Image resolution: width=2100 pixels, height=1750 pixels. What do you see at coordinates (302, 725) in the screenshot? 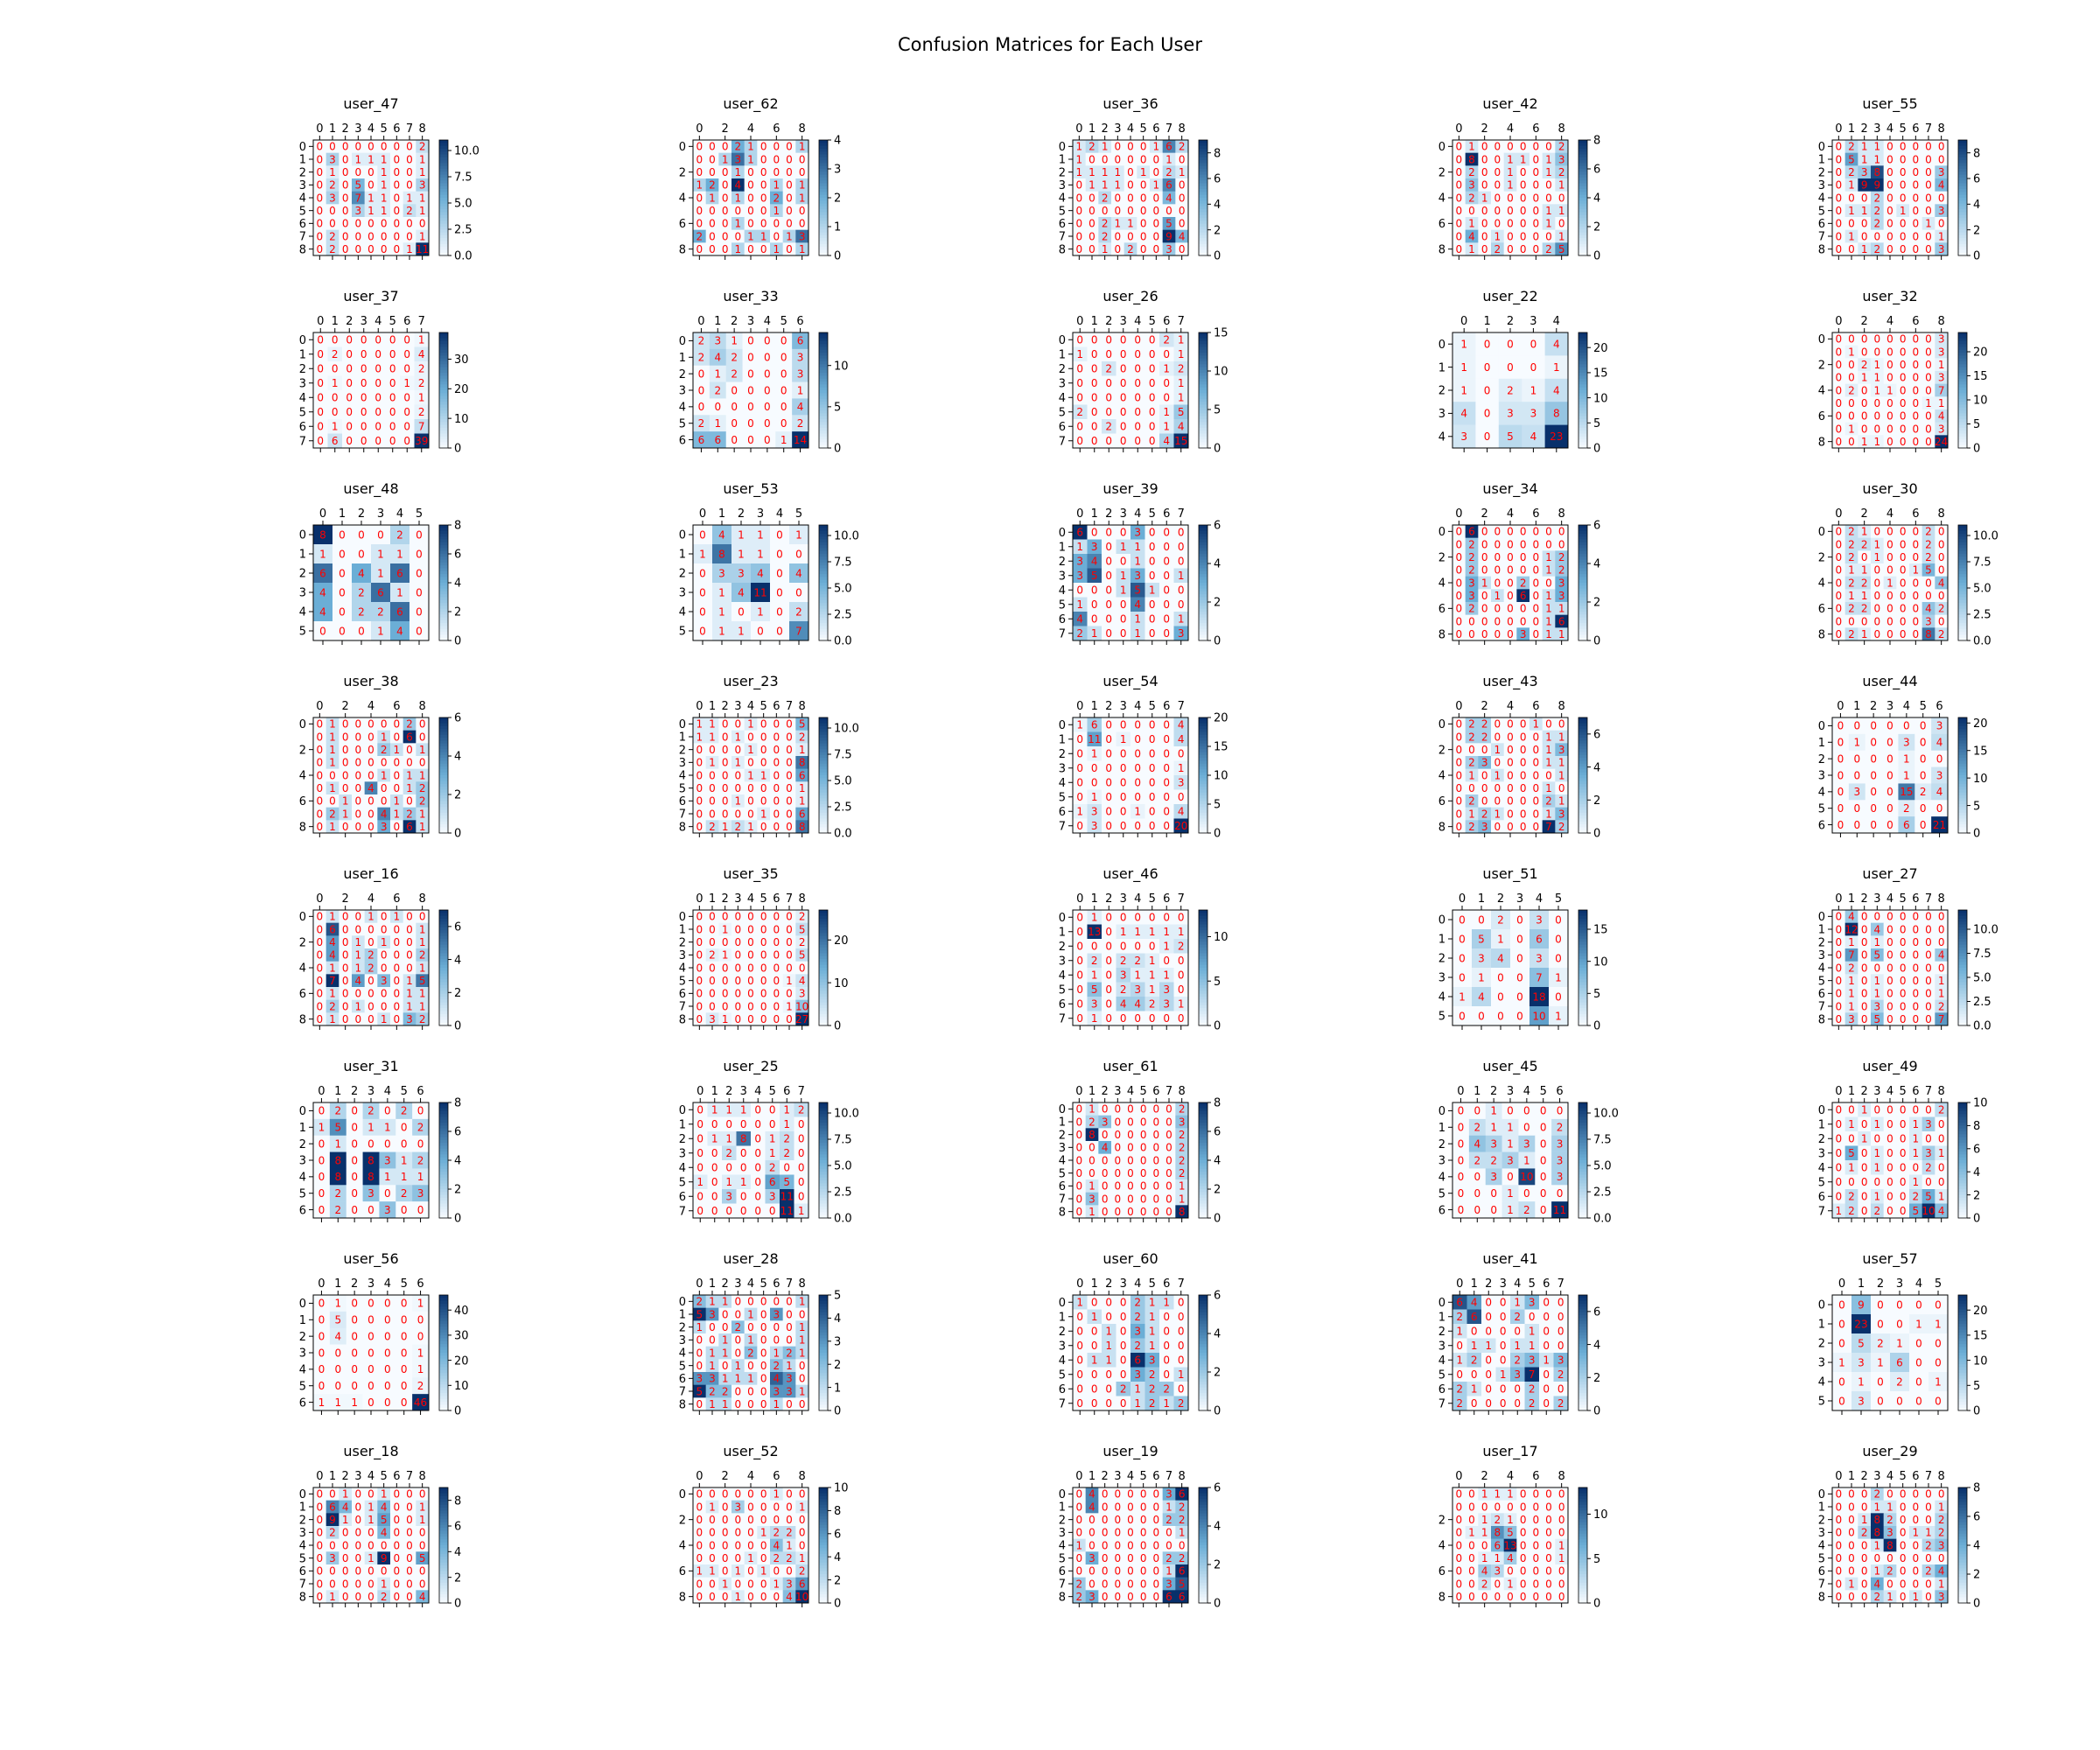
I see `y-tick-label: 0` at bounding box center [302, 725].